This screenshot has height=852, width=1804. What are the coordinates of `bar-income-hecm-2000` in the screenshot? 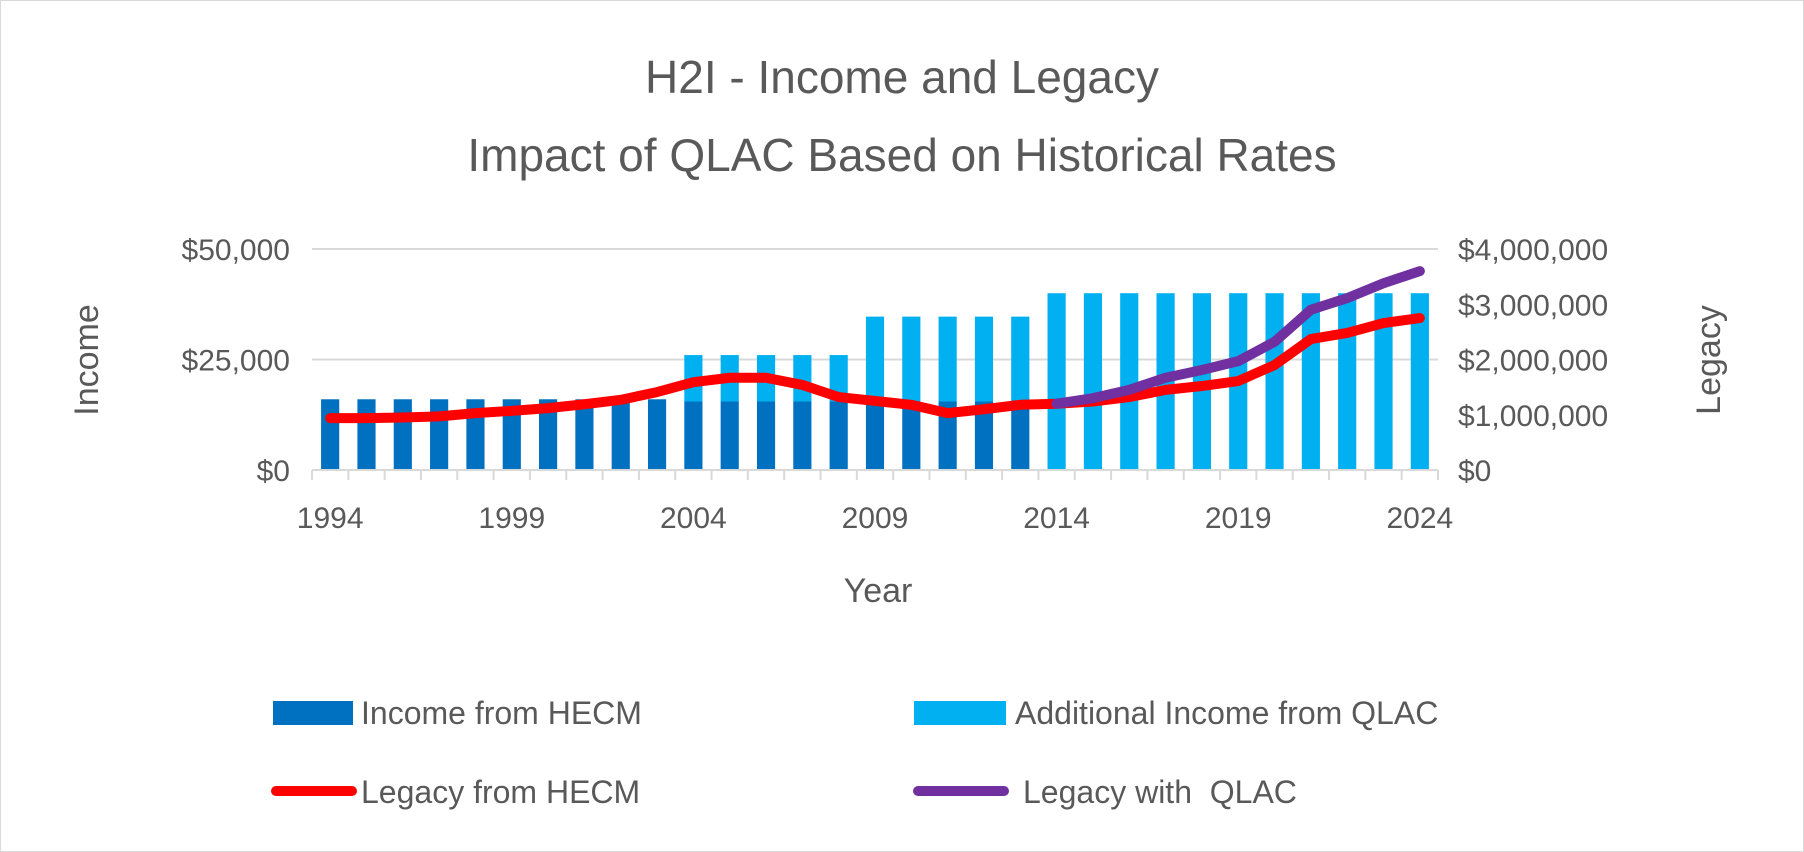 It's located at (548, 434).